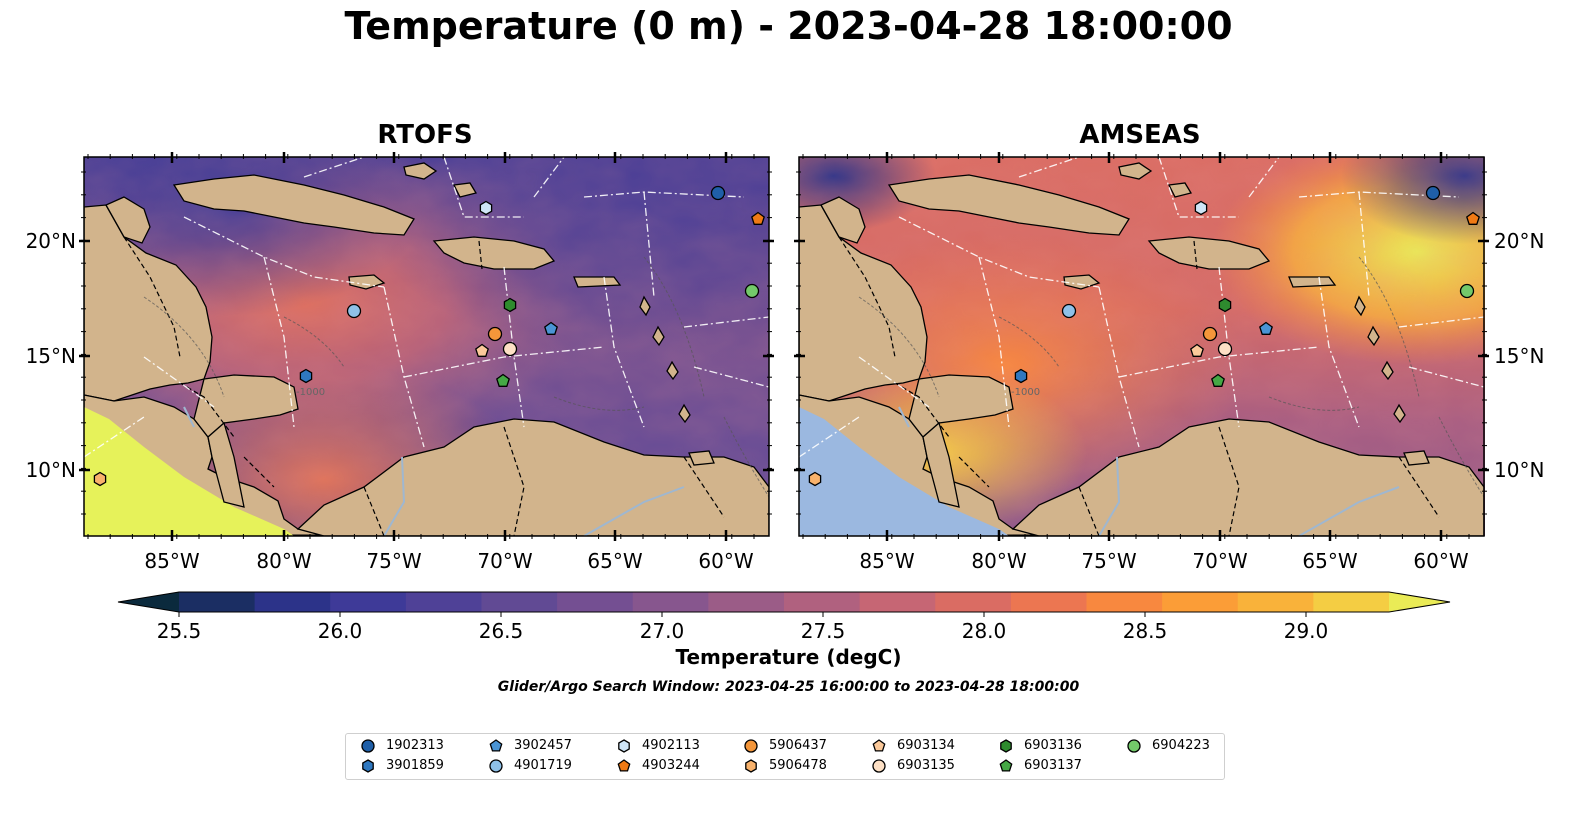 The height and width of the screenshot is (827, 1577). Describe the element at coordinates (1140, 135) in the screenshot. I see `amseas-panel-title: AMSEAS` at that location.